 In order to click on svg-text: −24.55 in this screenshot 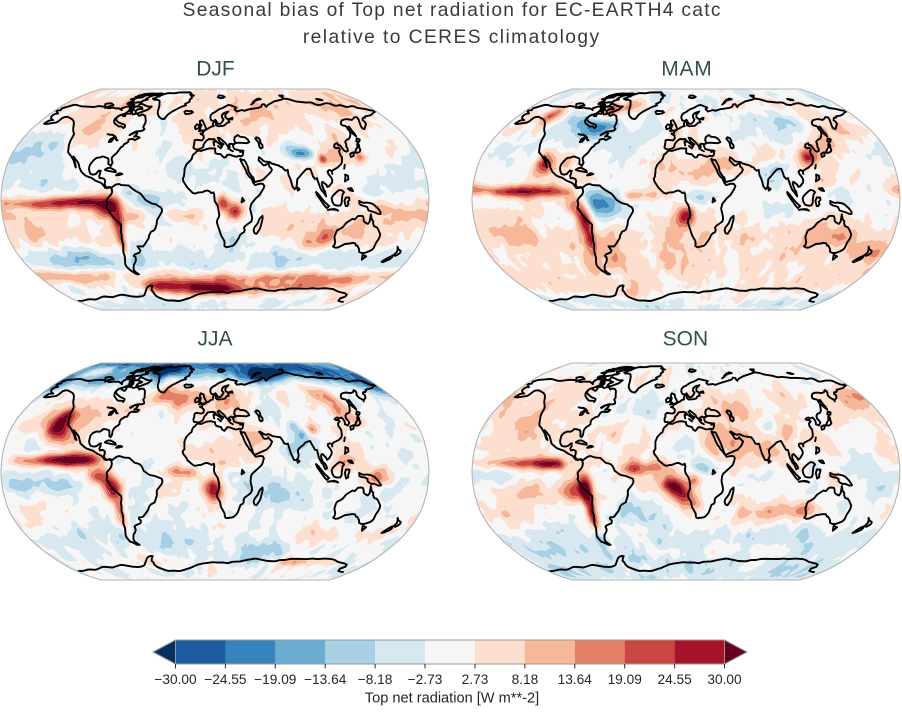, I will do `click(225, 679)`.